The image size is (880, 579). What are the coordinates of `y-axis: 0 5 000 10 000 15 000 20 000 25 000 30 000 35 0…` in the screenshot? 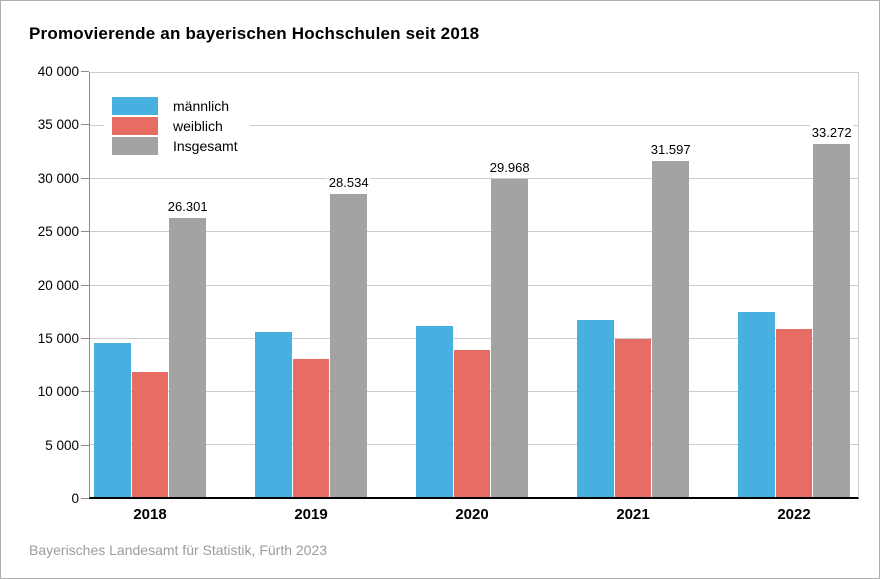 It's located at (45, 285).